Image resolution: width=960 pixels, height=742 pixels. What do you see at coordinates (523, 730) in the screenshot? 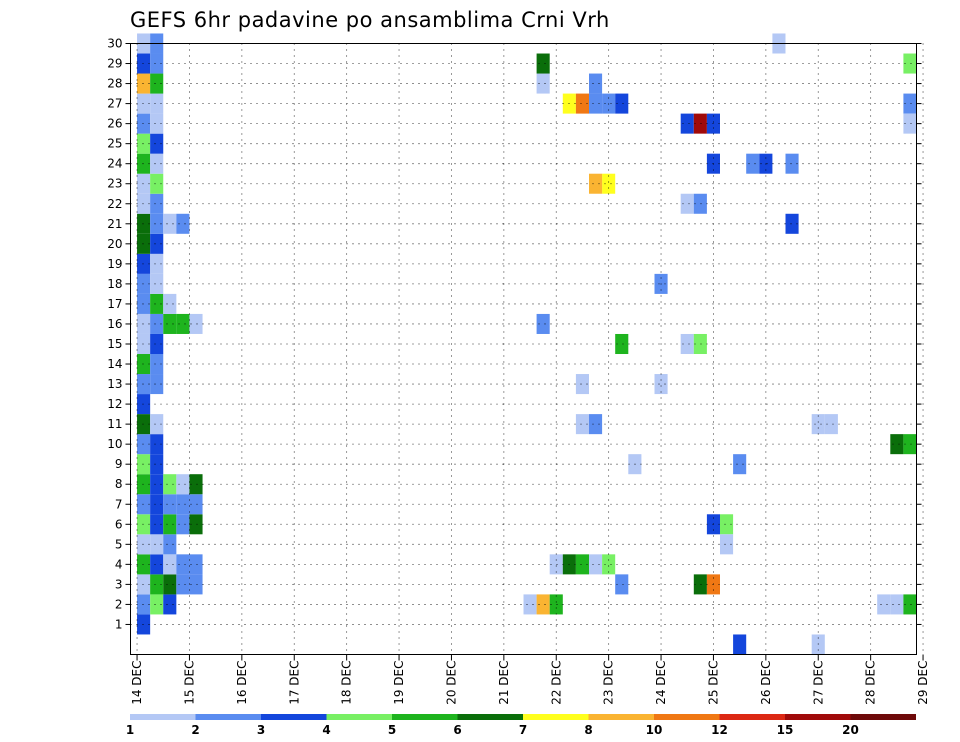
I see `legend-label: 7` at bounding box center [523, 730].